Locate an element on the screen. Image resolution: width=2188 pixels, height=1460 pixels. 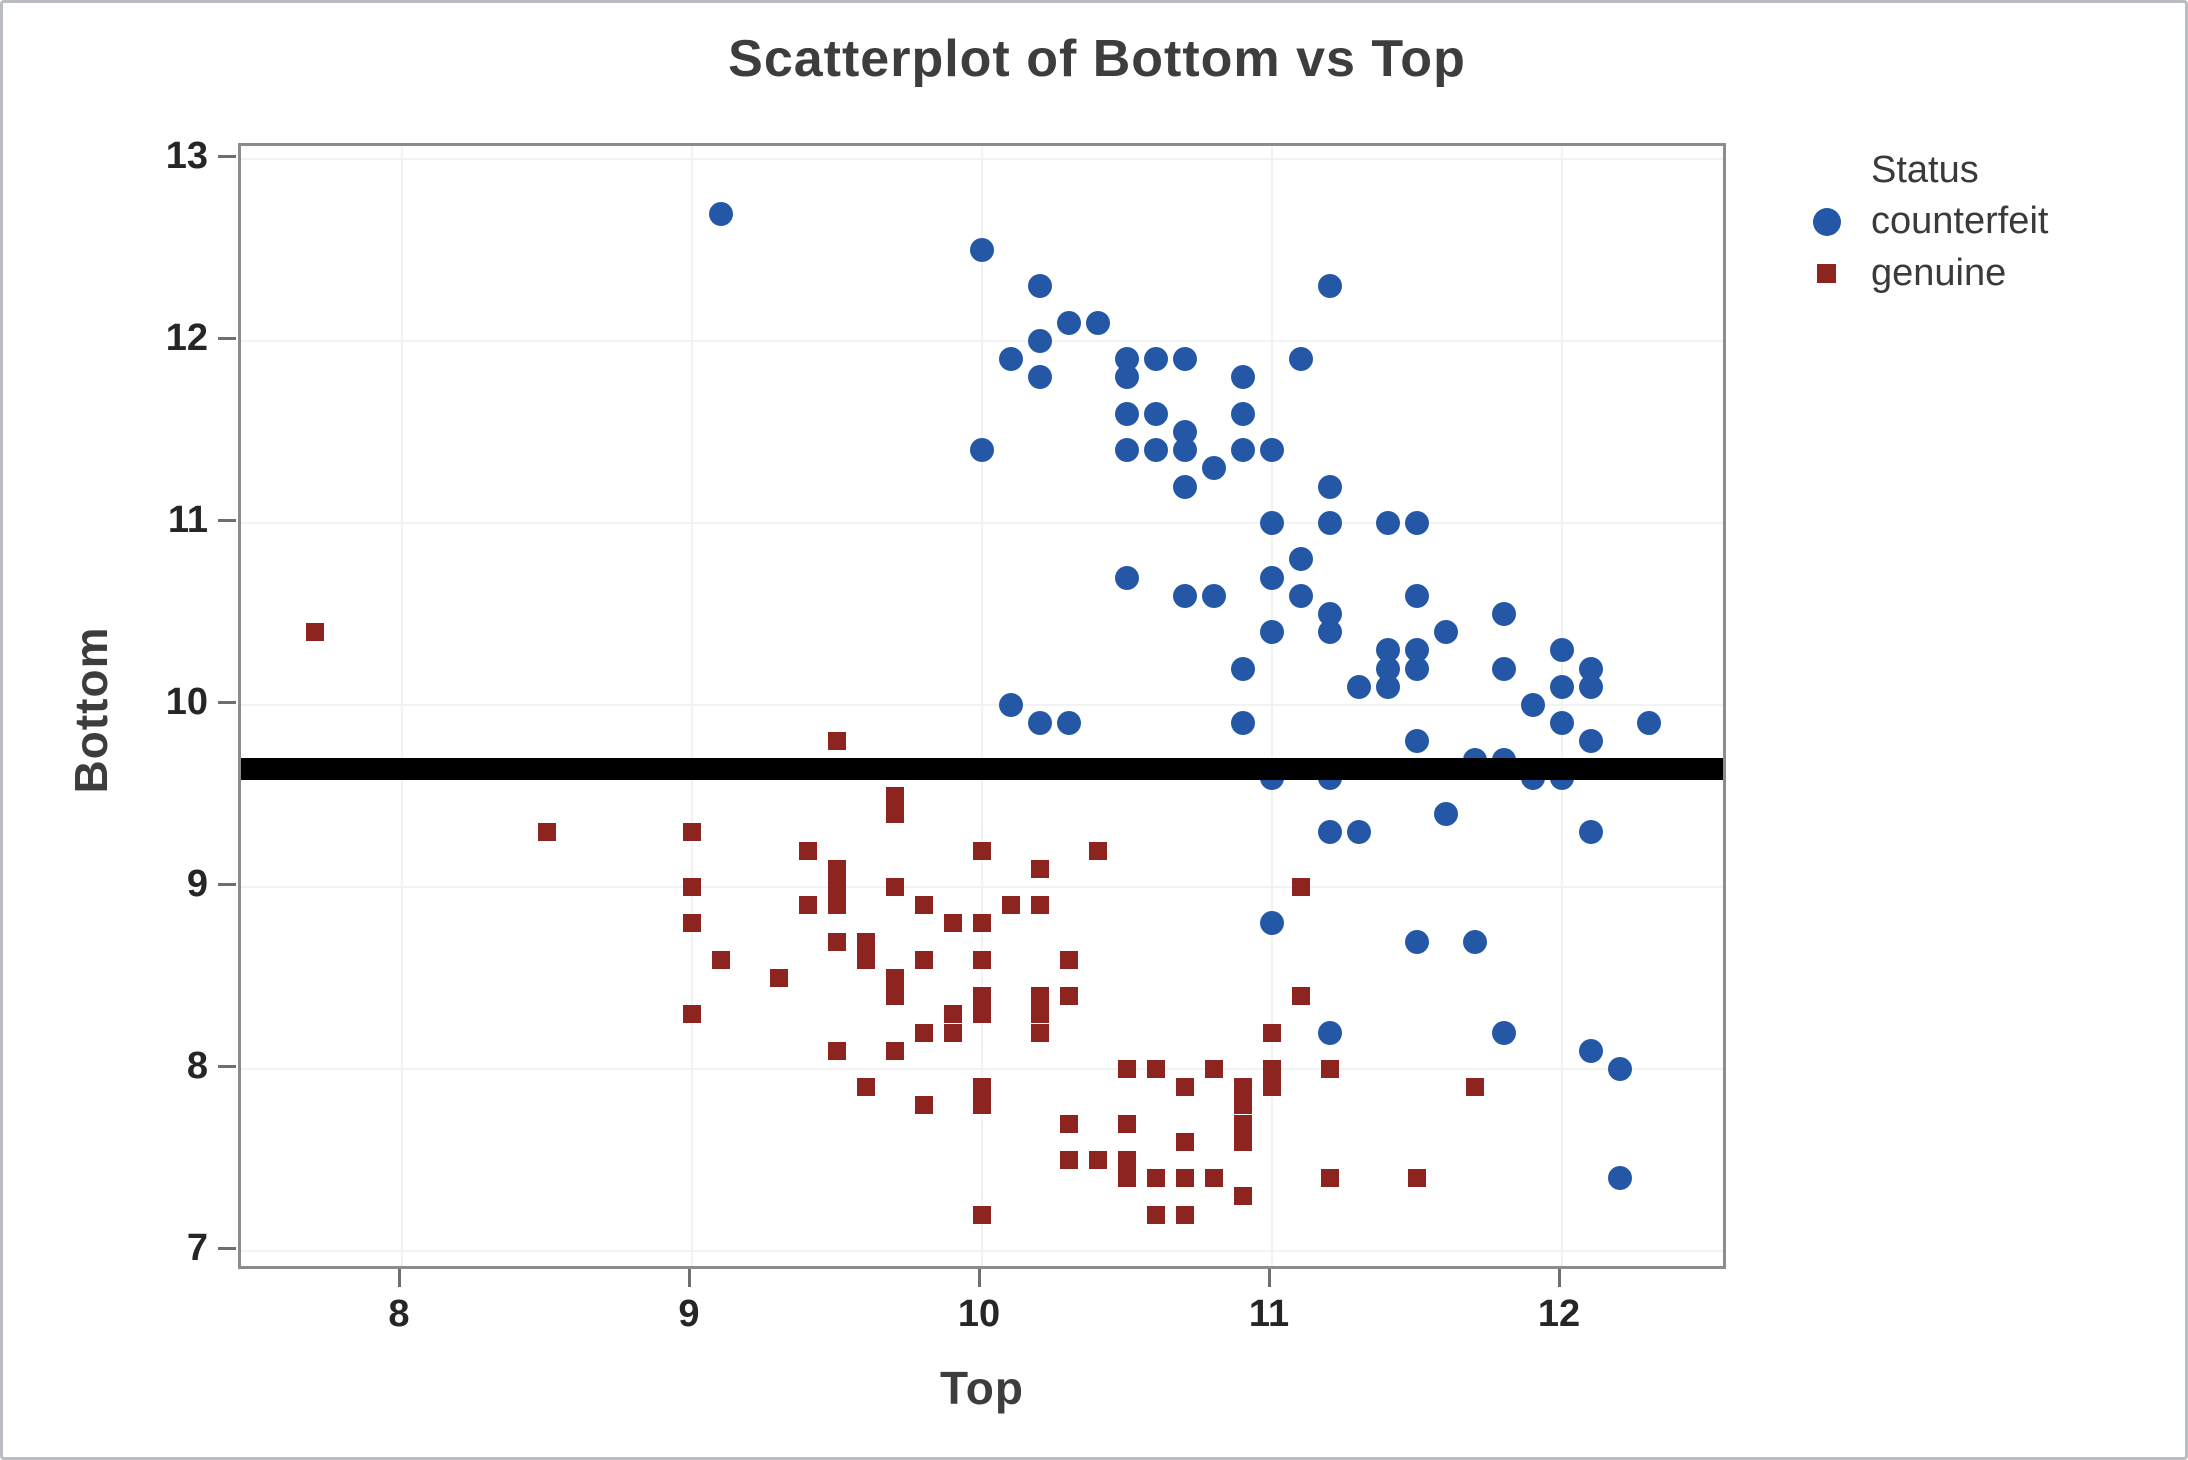
chart-title: Scatterplot of Bottom vs Top is located at coordinates (1097, 59).